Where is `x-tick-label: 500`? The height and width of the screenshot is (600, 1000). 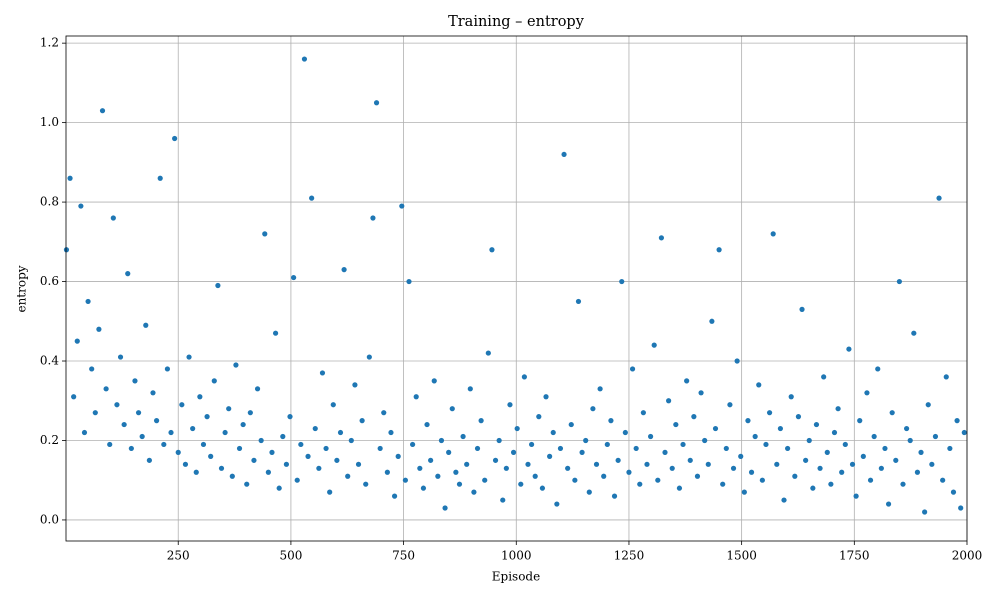 x-tick-label: 500 is located at coordinates (290, 556).